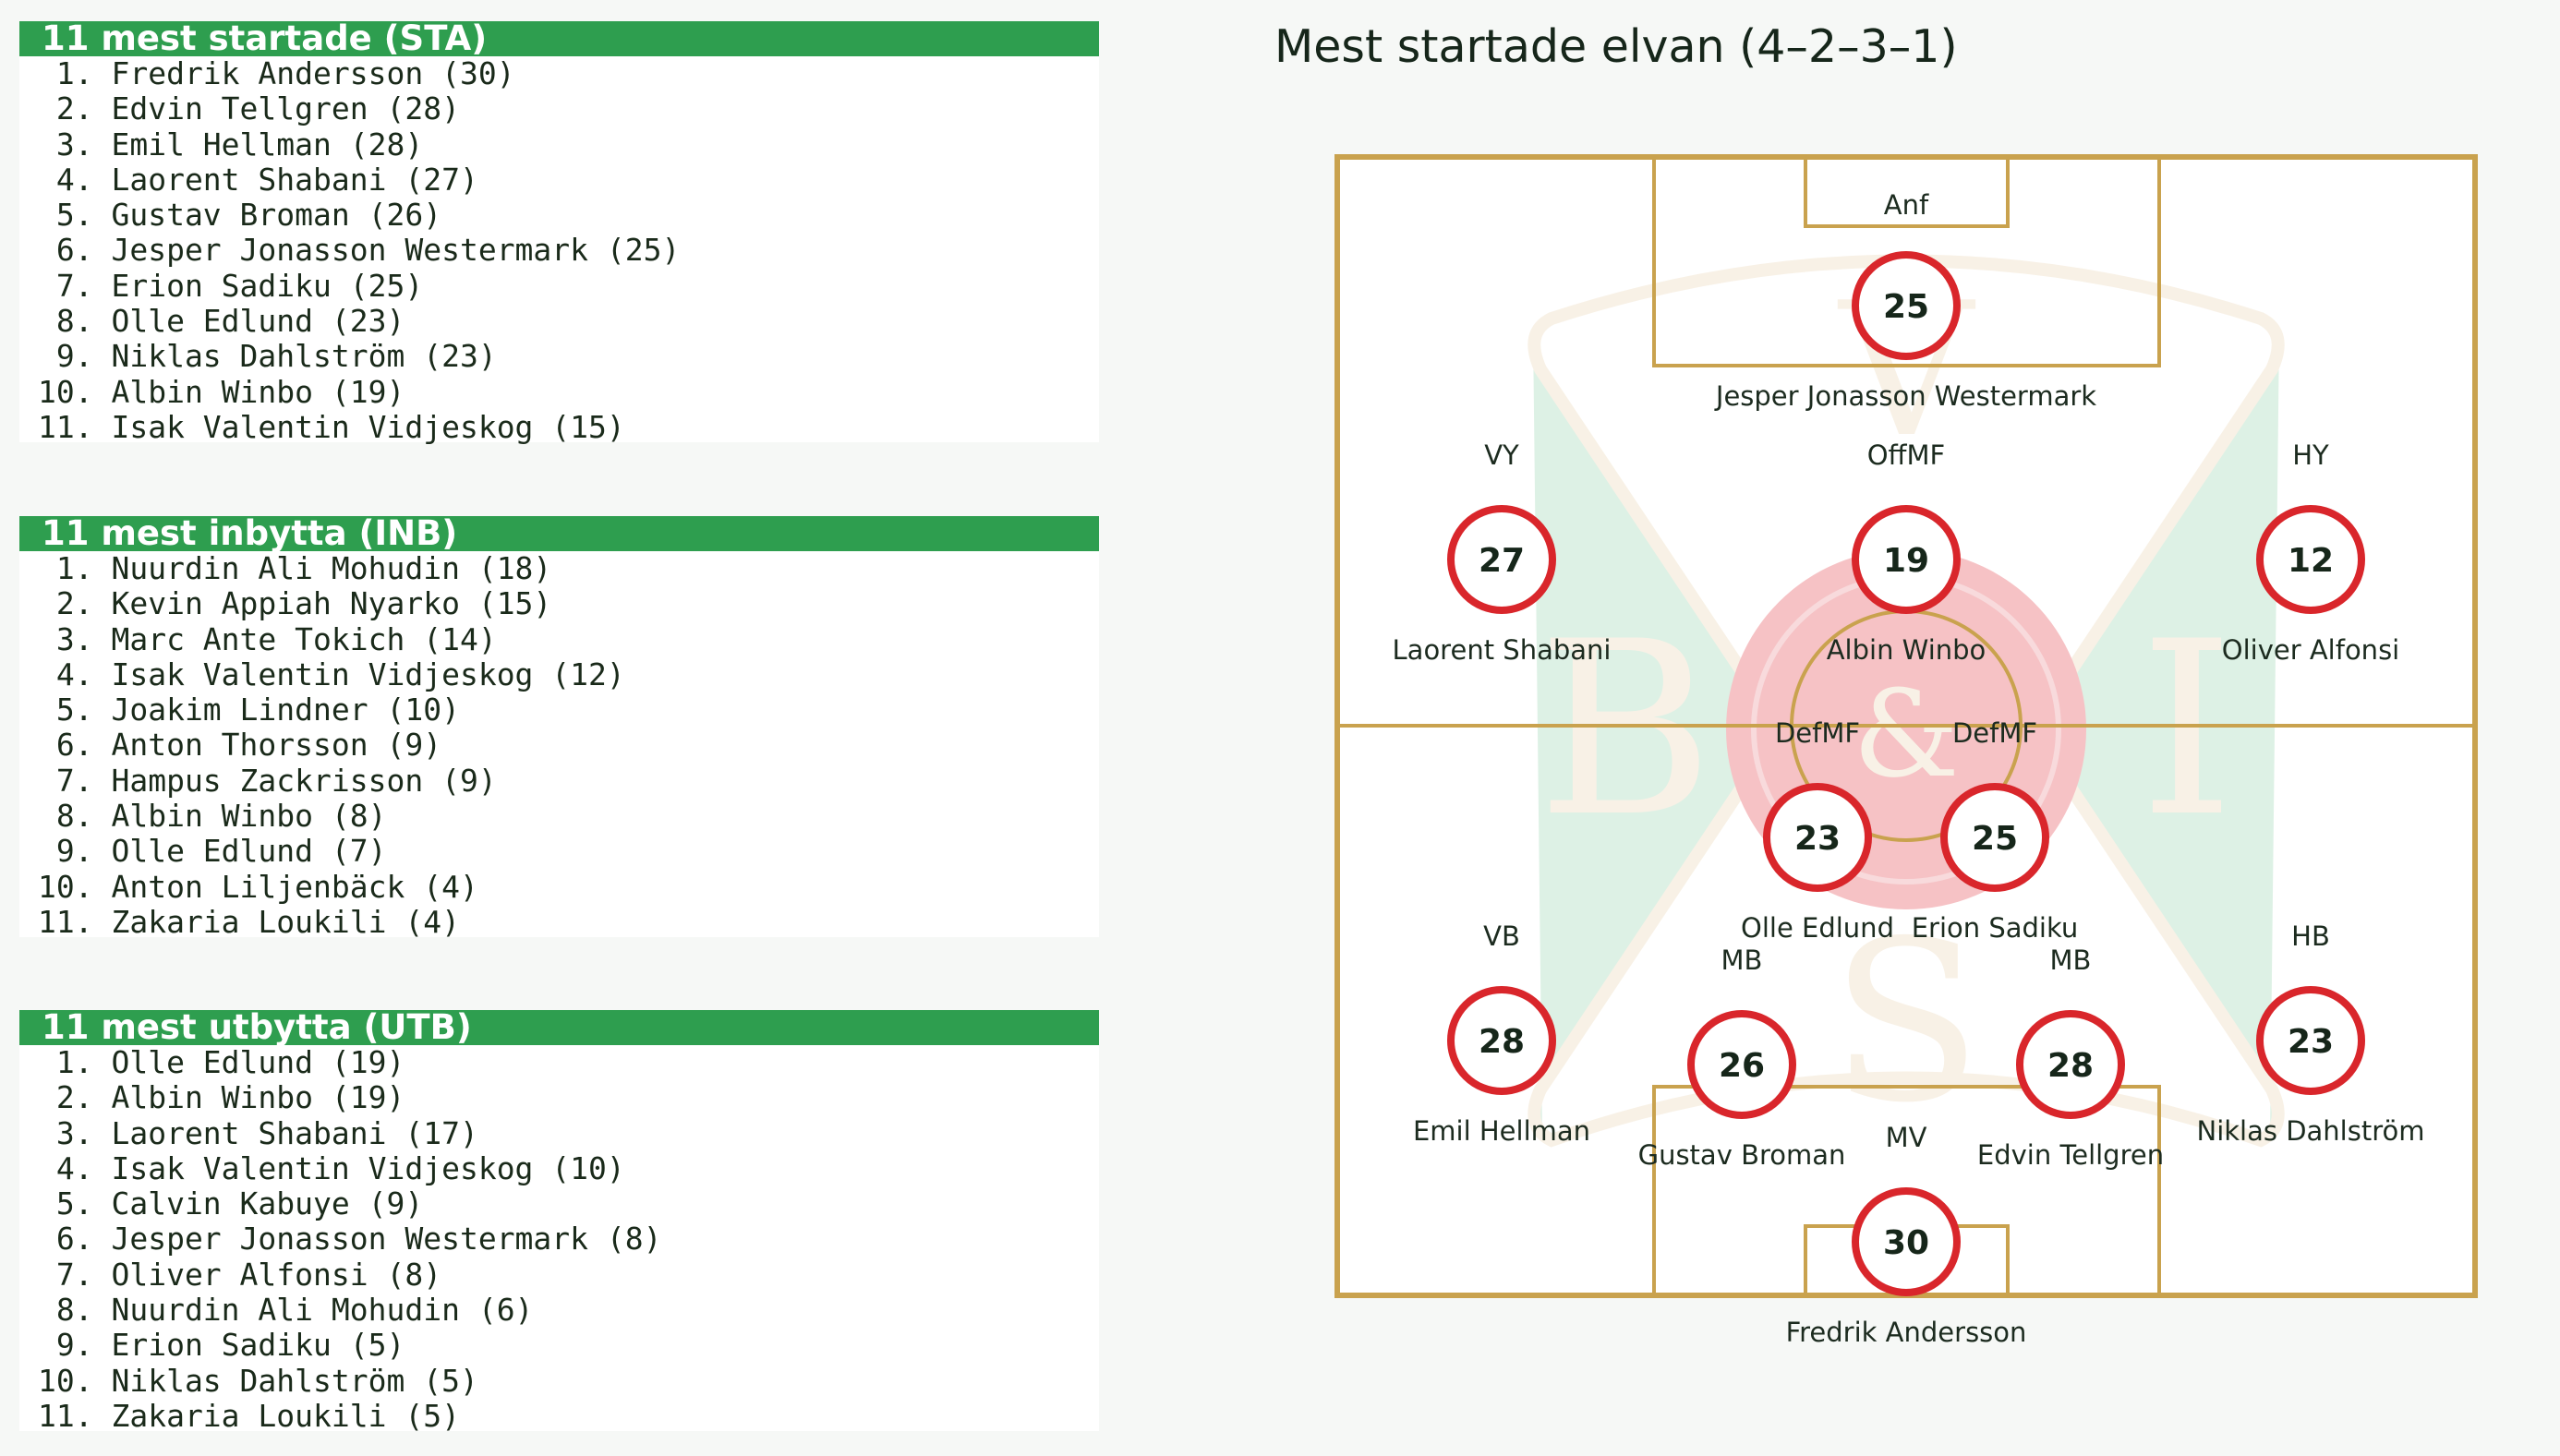  Describe the element at coordinates (258, 1132) in the screenshot. I see `list-item: 3. Laorent Shabani (17)` at that location.